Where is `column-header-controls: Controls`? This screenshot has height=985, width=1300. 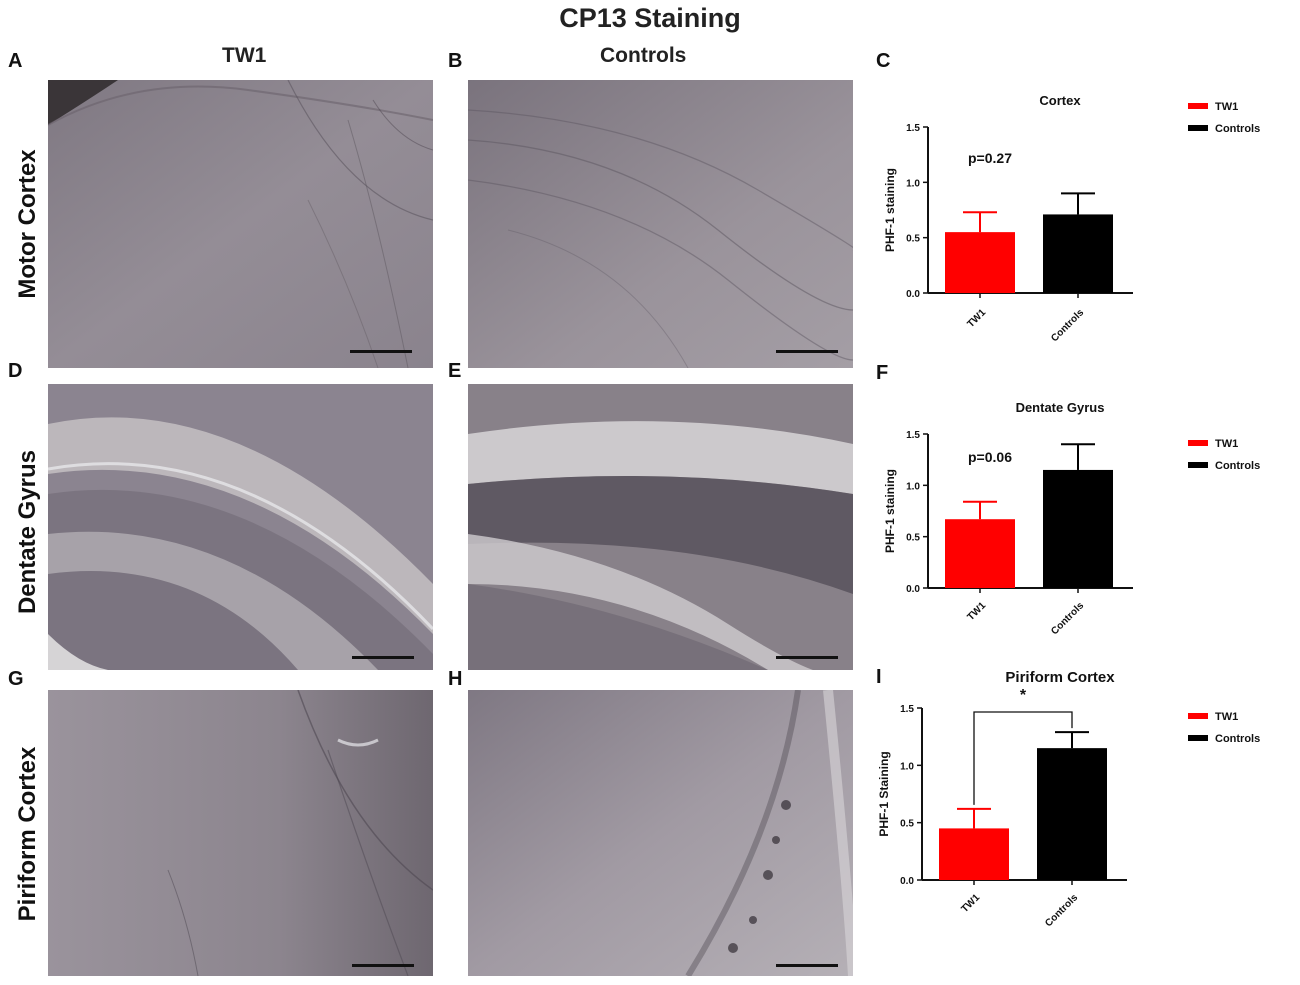 column-header-controls: Controls is located at coordinates (643, 55).